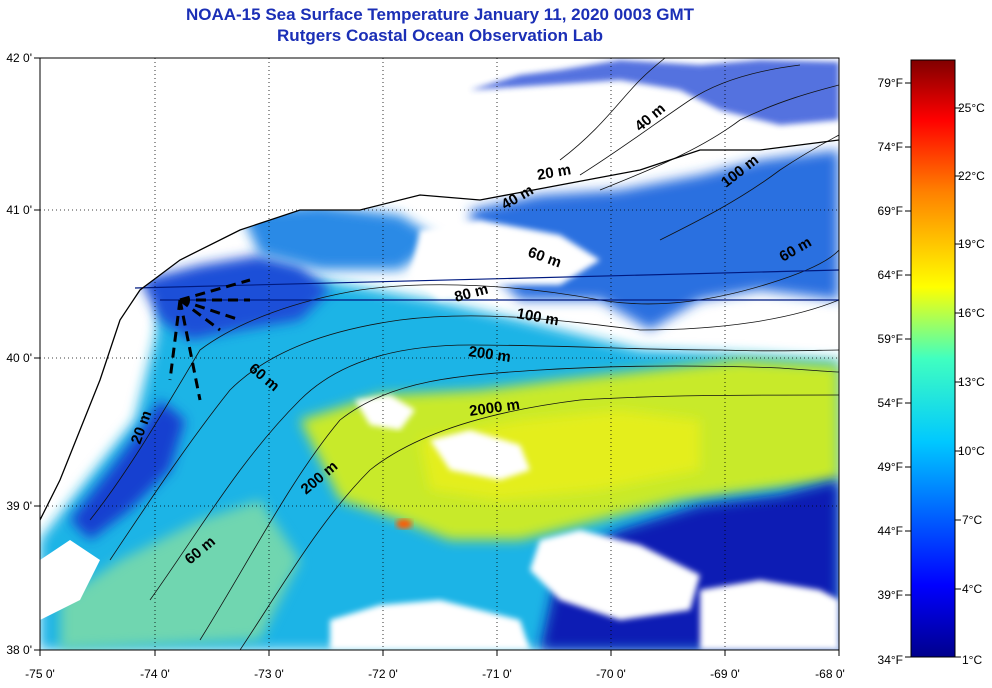 This screenshot has height=688, width=992. What do you see at coordinates (155, 674) in the screenshot?
I see `lon-tick-label: -74 0'` at bounding box center [155, 674].